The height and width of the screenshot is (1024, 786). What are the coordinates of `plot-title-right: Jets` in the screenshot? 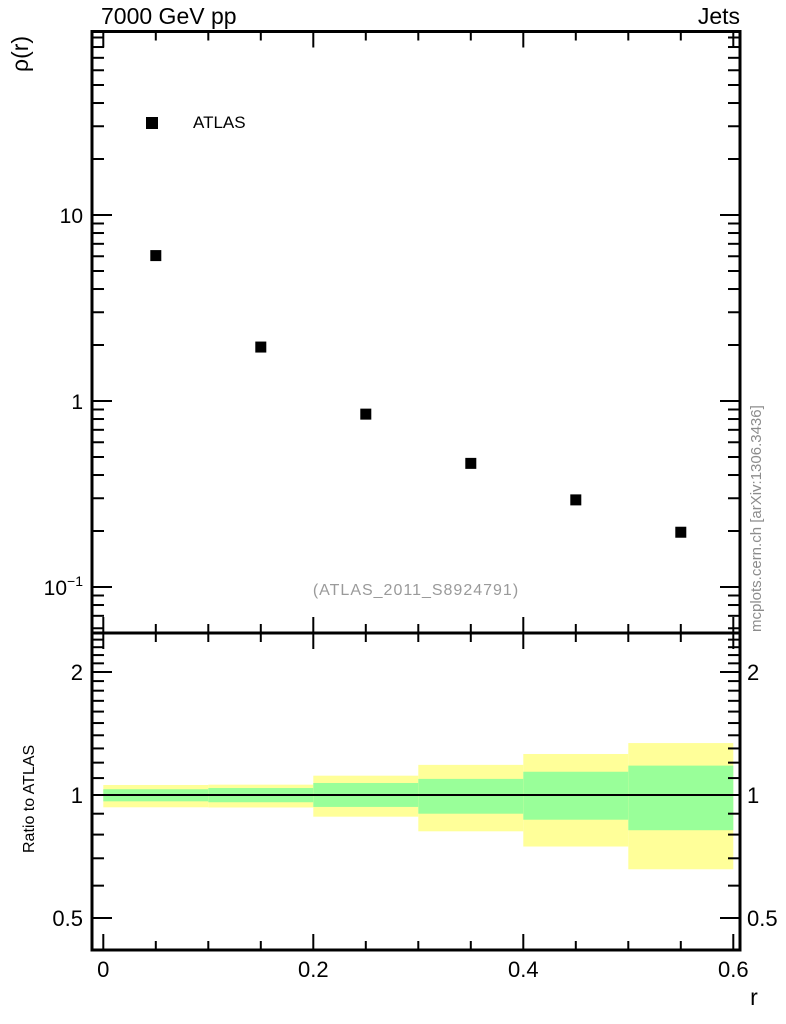 It's located at (718, 16).